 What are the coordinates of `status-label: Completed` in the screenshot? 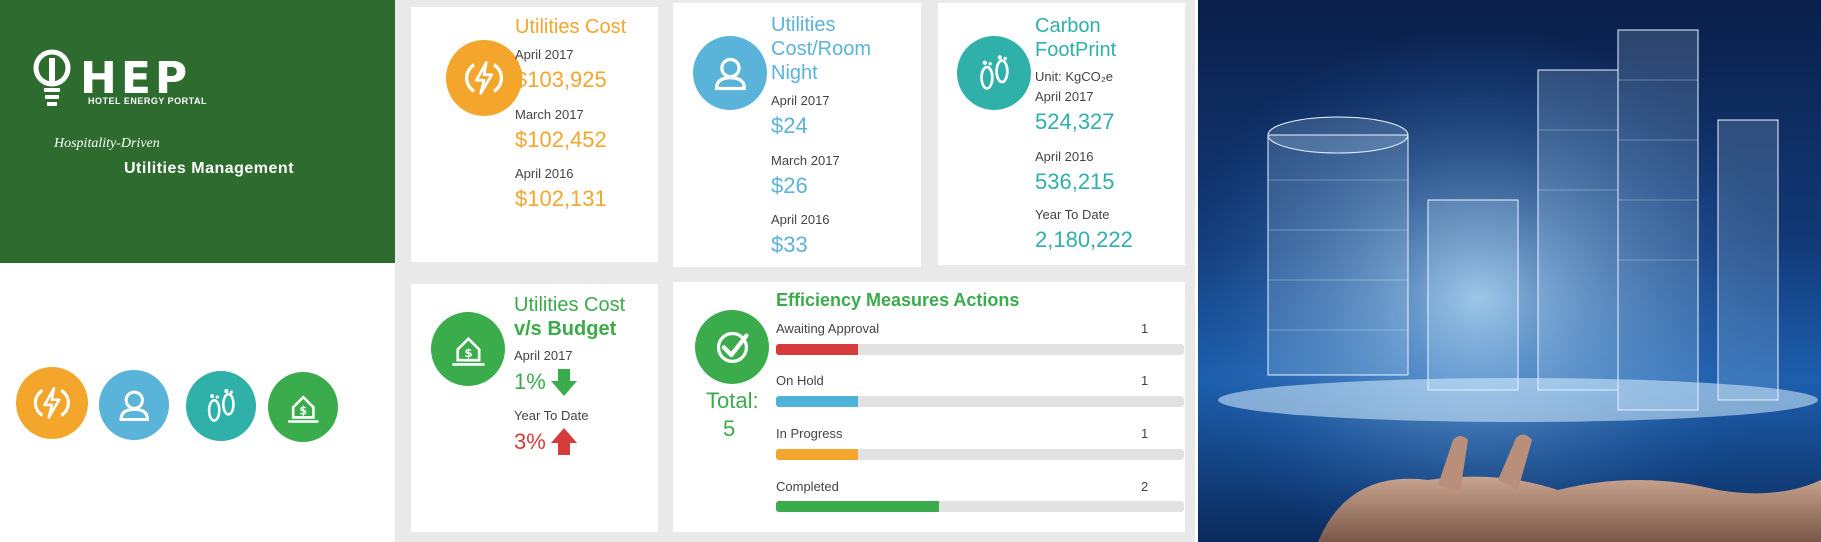 It's located at (807, 486).